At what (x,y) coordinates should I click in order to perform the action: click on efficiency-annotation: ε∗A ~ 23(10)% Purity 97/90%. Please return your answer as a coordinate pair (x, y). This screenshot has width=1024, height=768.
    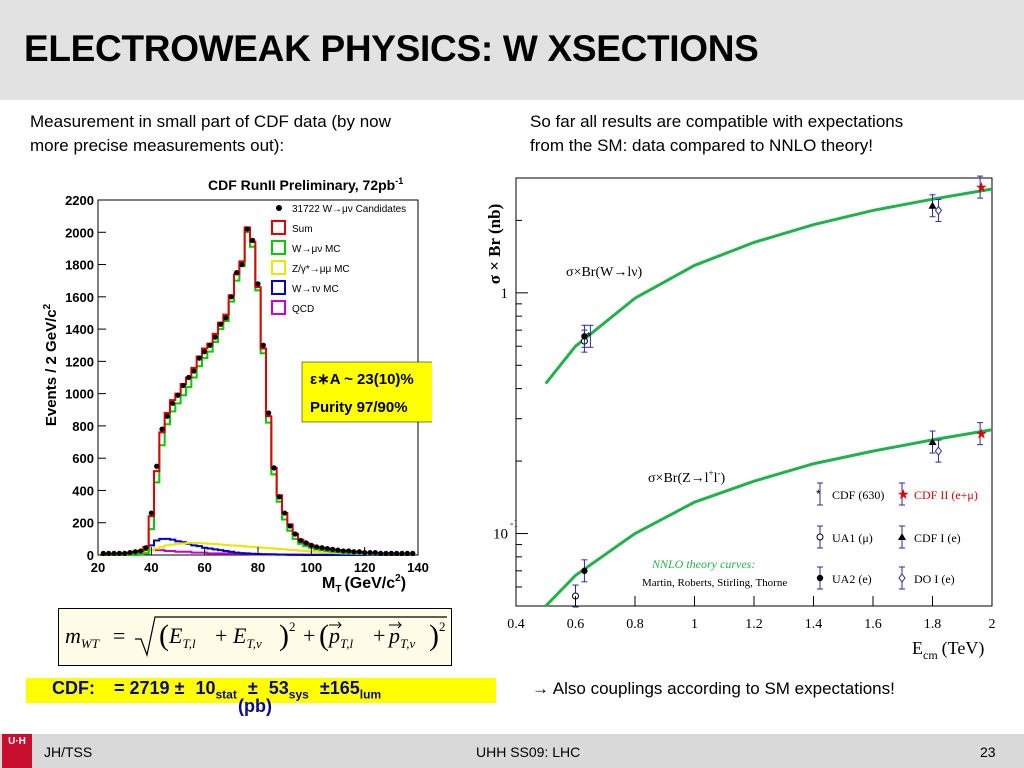
    Looking at the image, I should click on (372, 392).